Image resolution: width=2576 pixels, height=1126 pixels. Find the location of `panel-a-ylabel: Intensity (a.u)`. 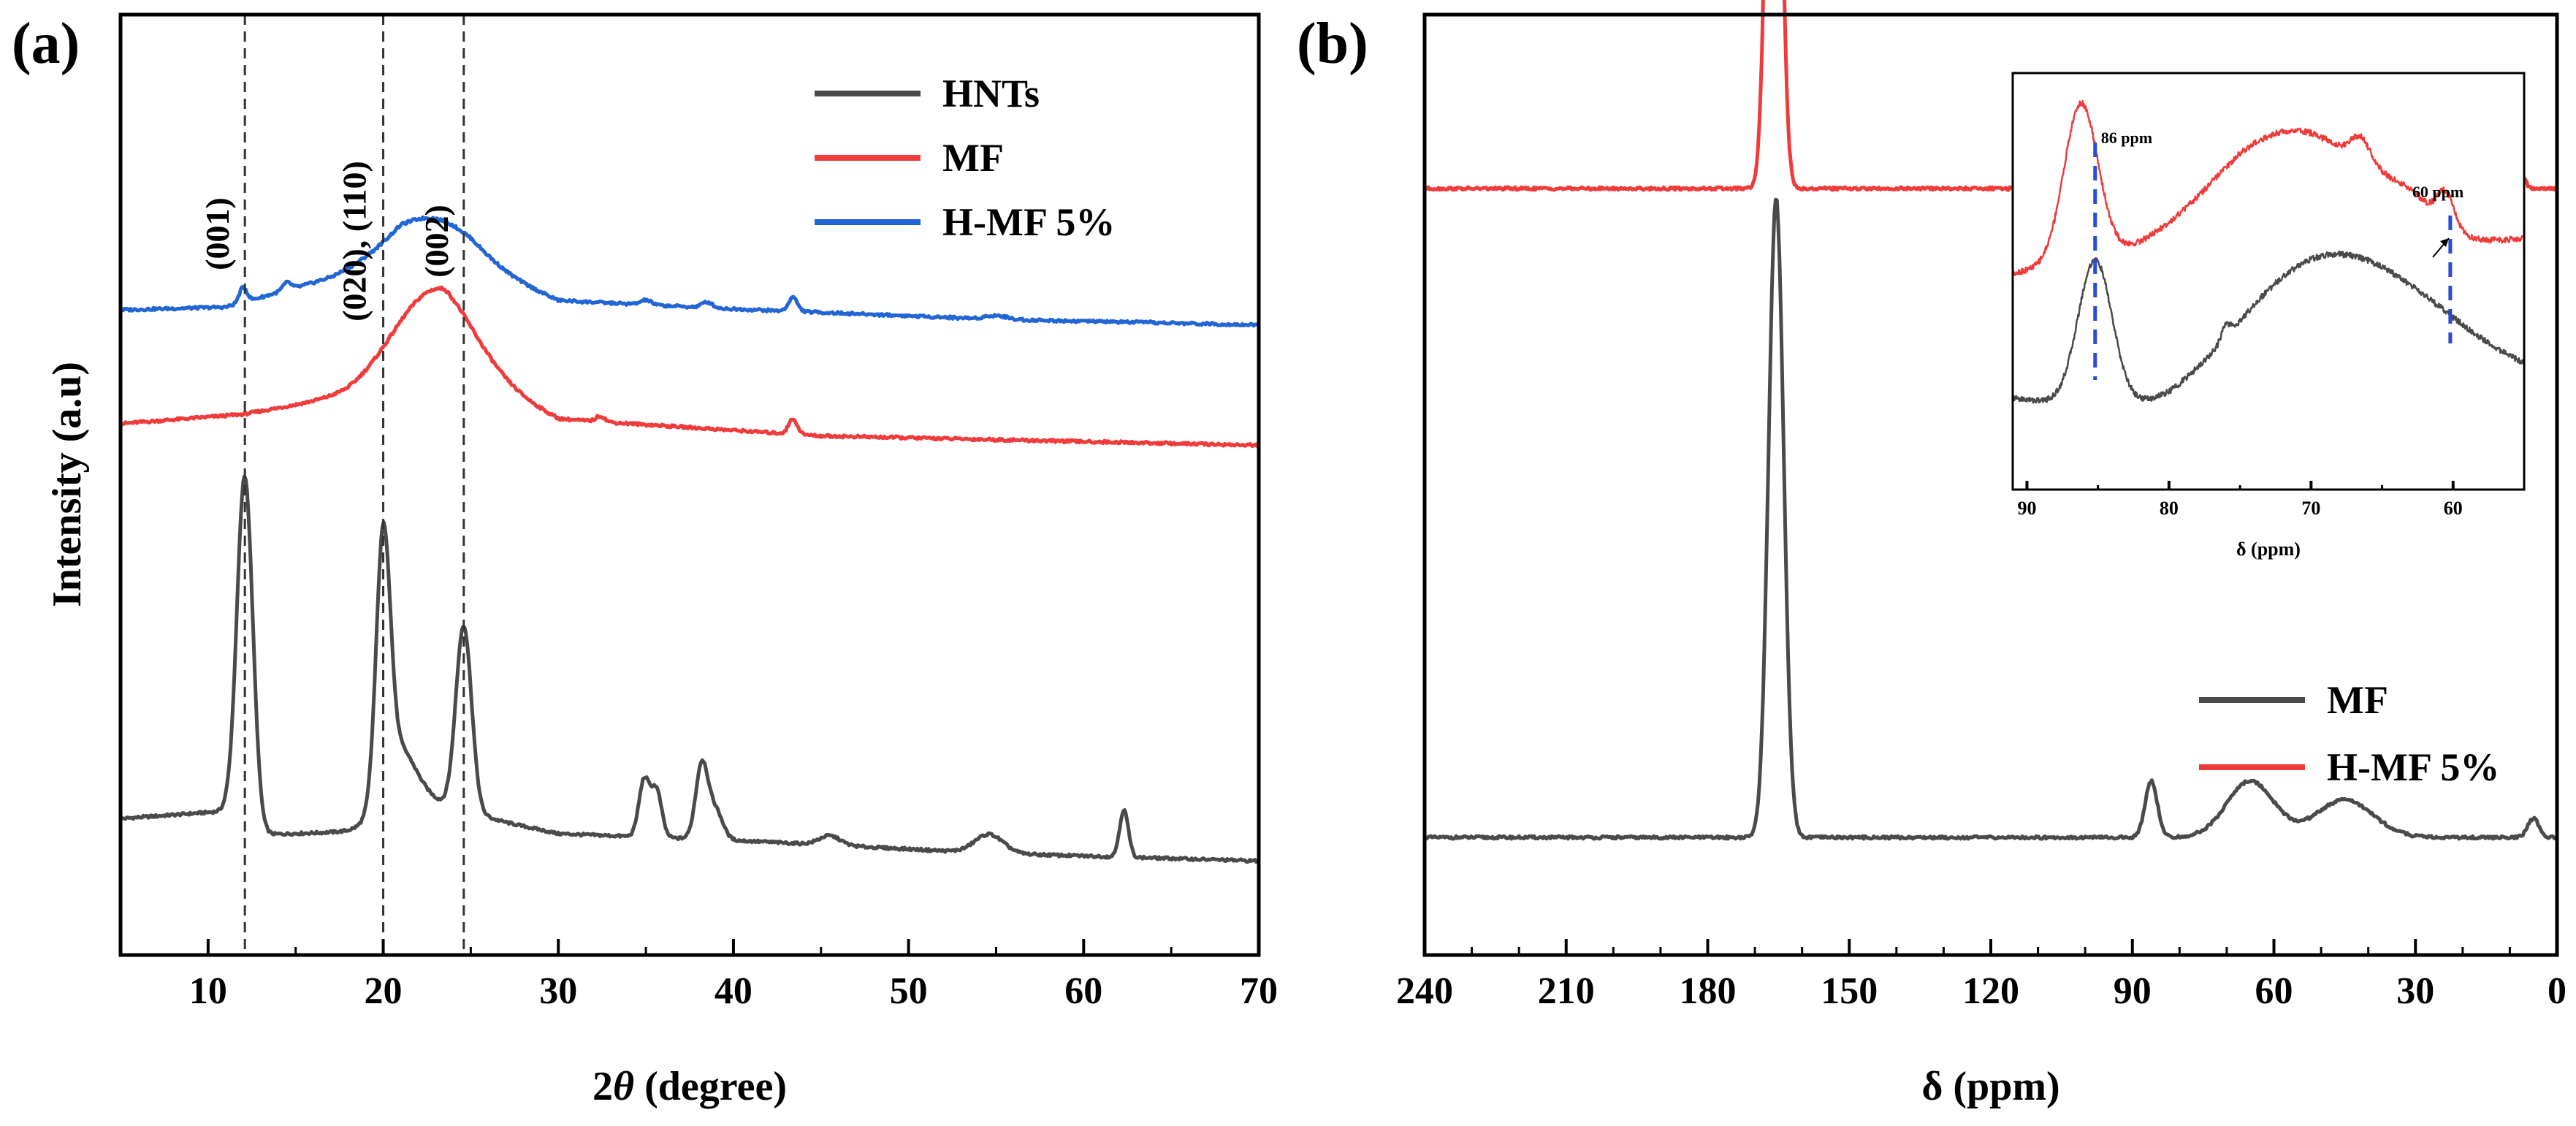

panel-a-ylabel: Intensity (a.u) is located at coordinates (67, 484).